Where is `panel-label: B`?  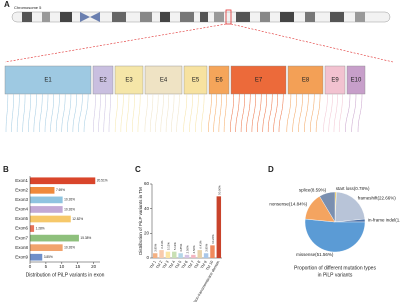 panel-label: B is located at coordinates (6, 169).